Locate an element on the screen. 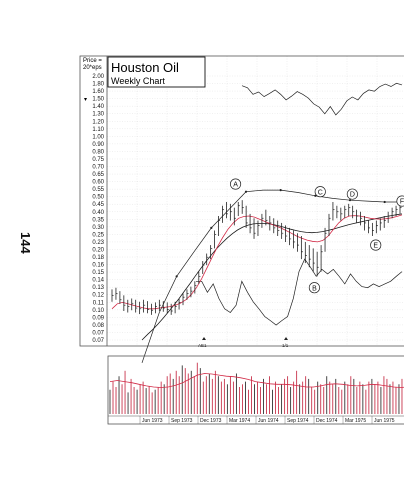  chart-title: Houston Oil is located at coordinates (145, 67).